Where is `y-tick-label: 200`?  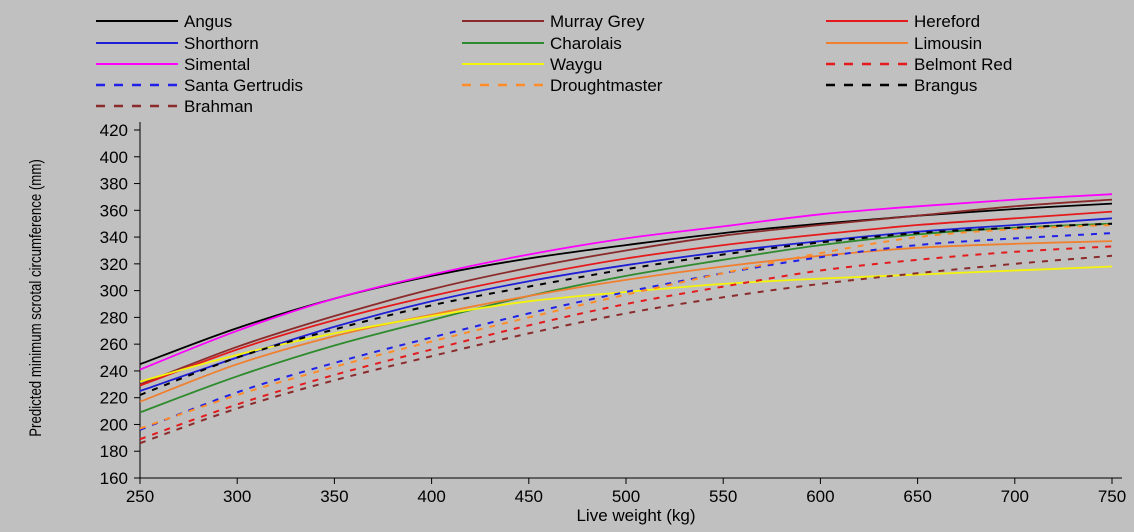 y-tick-label: 200 is located at coordinates (114, 424).